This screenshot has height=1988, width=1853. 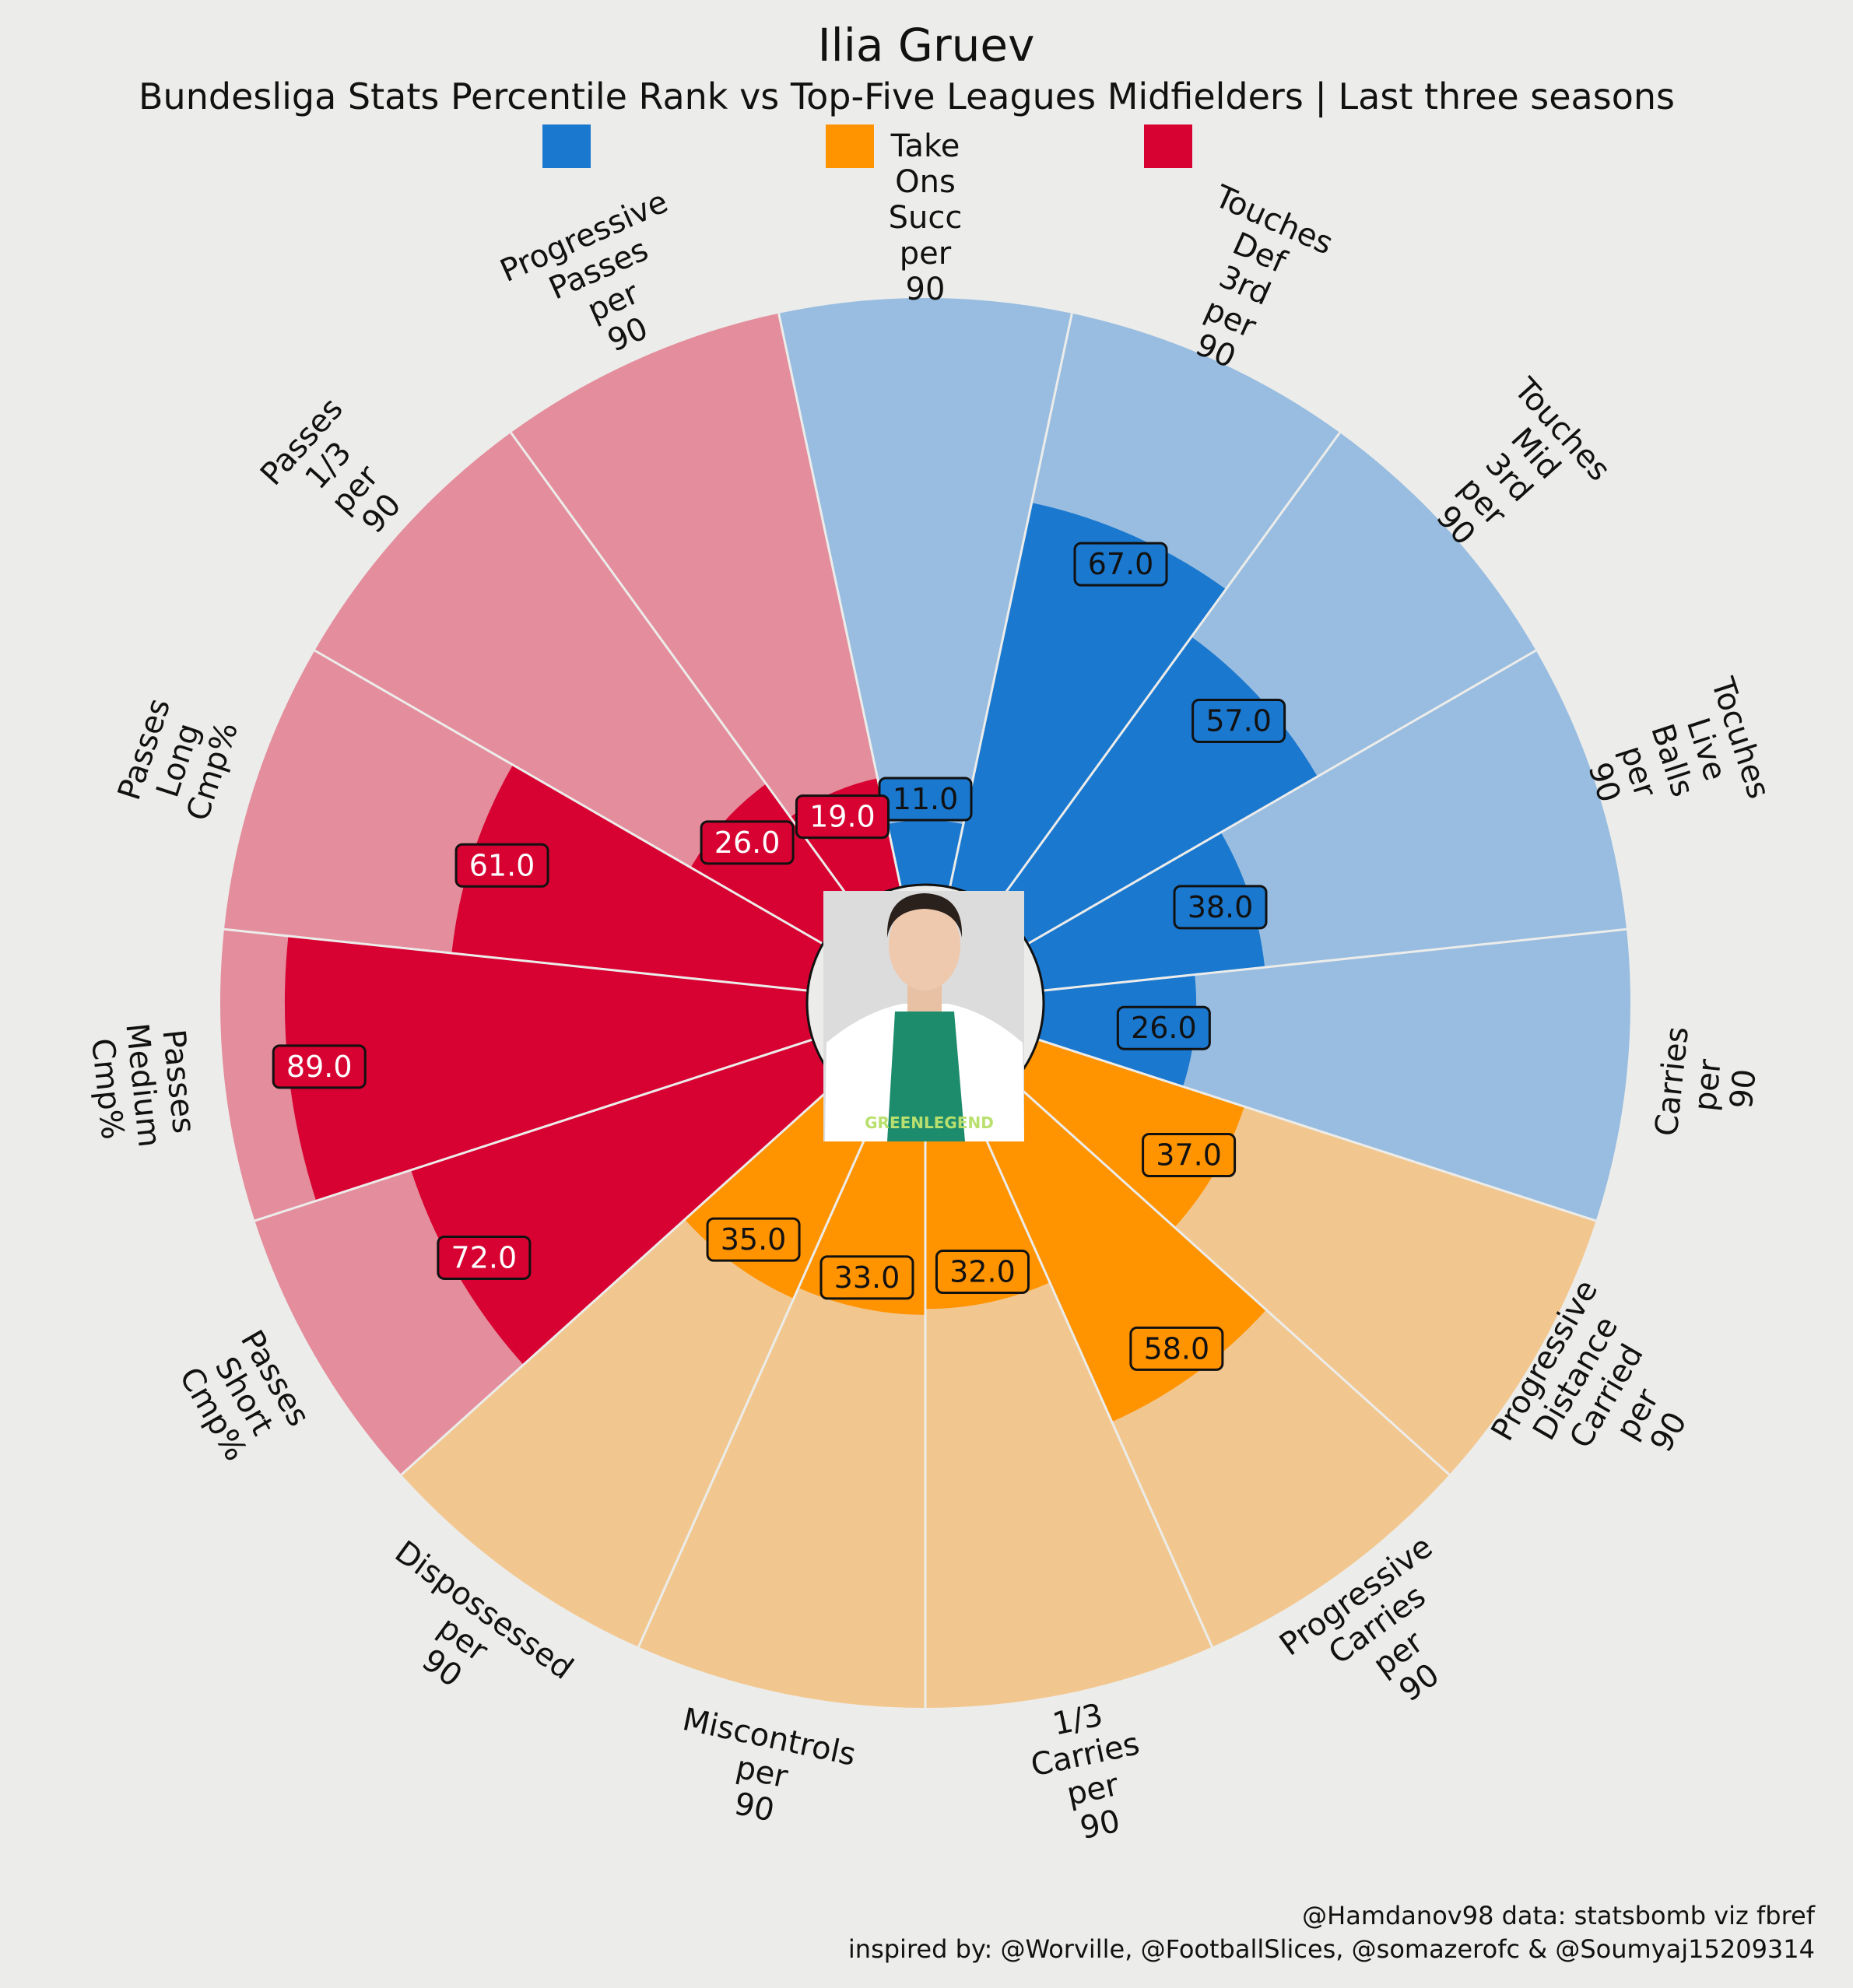 I want to click on value-label: 72.0, so click(x=484, y=1257).